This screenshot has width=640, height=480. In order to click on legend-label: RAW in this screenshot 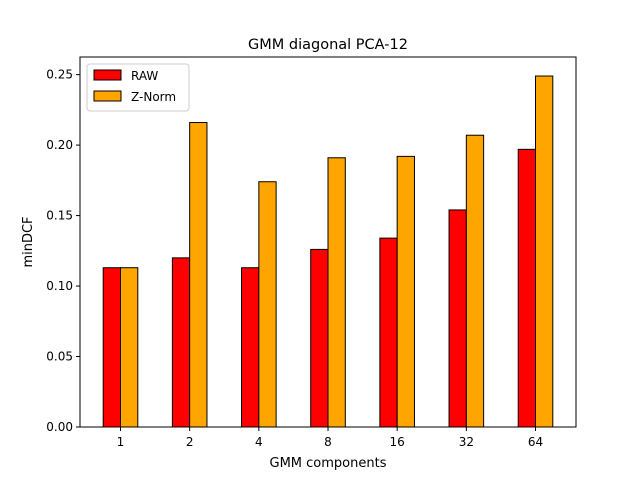, I will do `click(144, 76)`.